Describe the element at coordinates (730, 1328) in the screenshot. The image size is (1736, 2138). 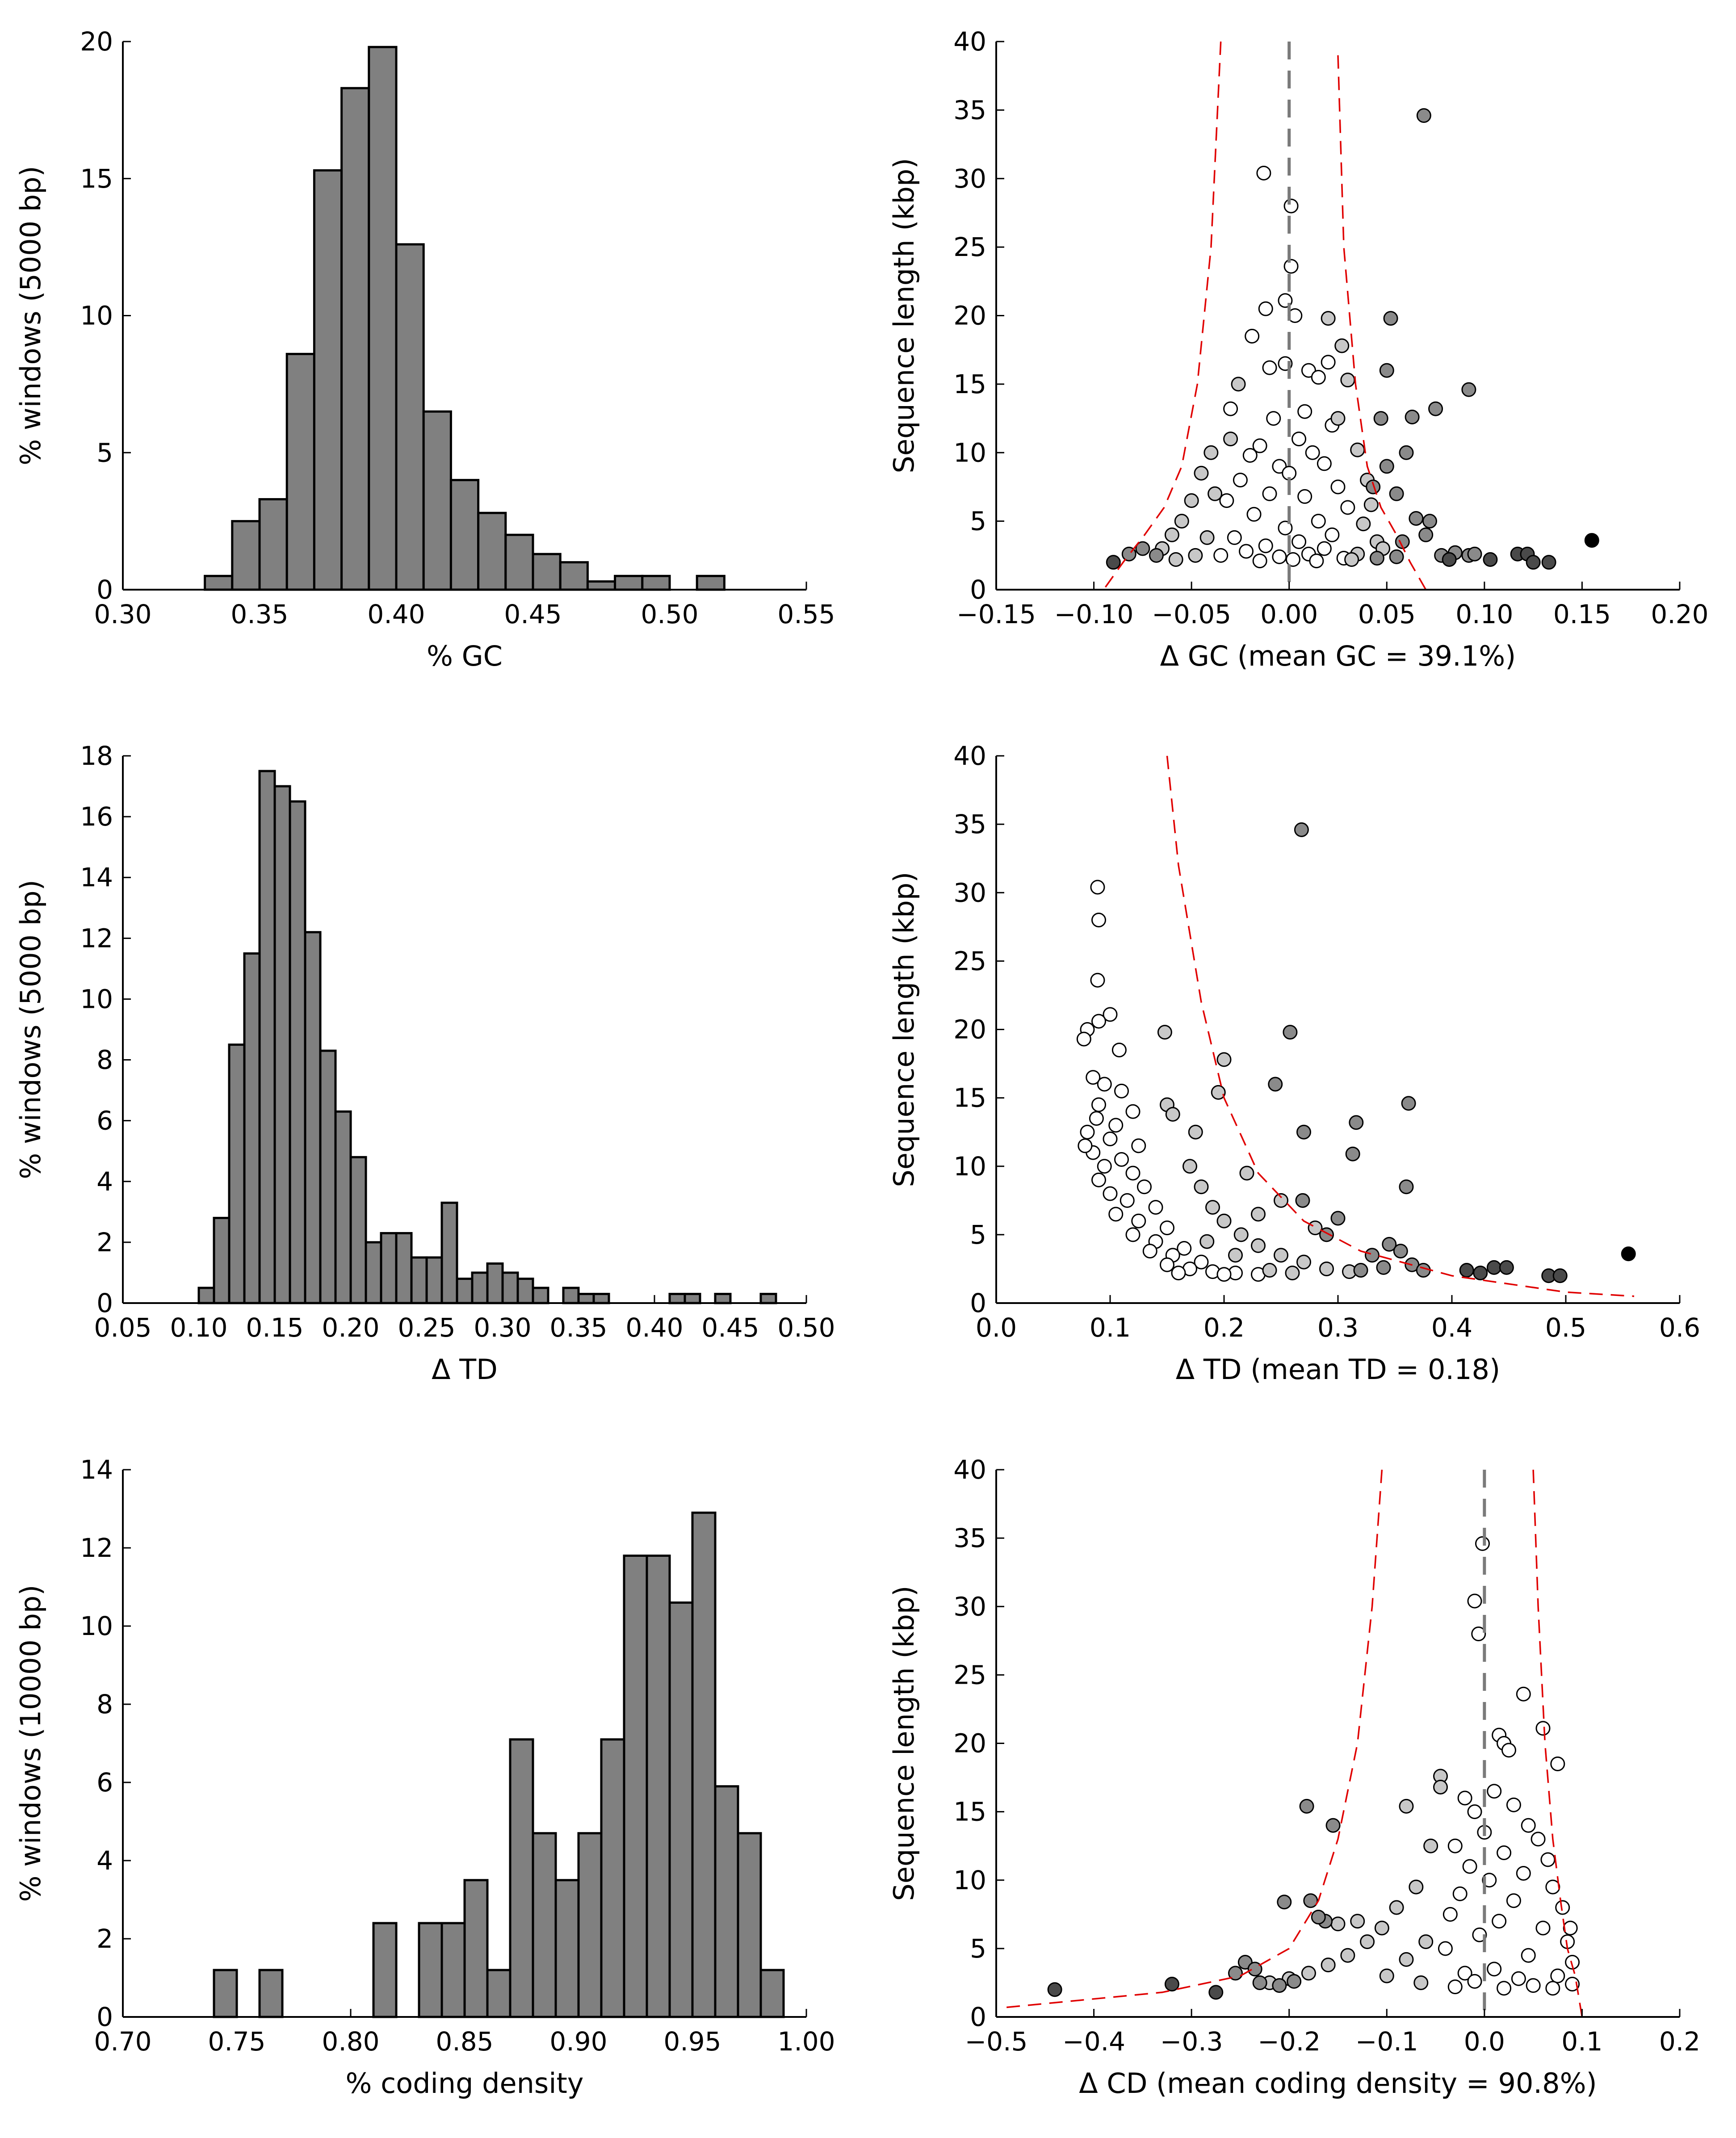
I see `x-tick-label: 0.45` at that location.